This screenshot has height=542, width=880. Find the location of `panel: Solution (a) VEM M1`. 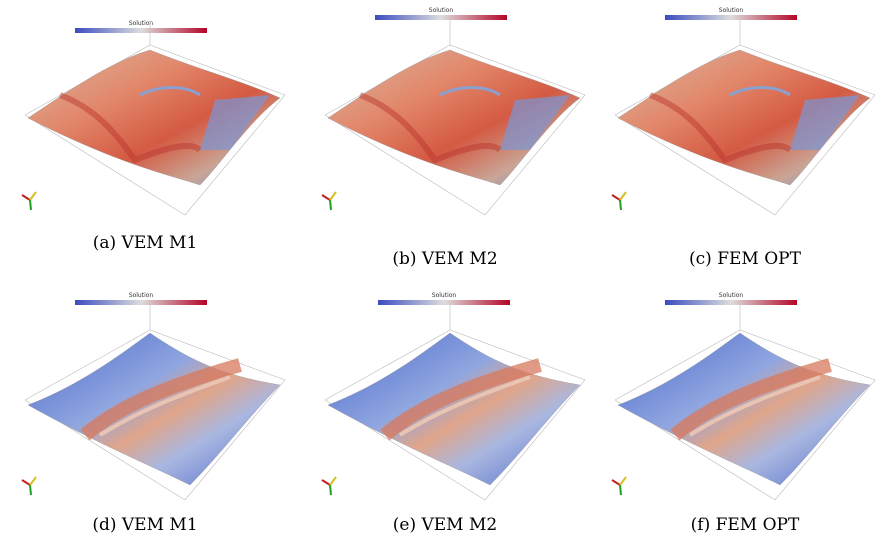

panel: Solution (a) VEM M1 is located at coordinates (153, 136).